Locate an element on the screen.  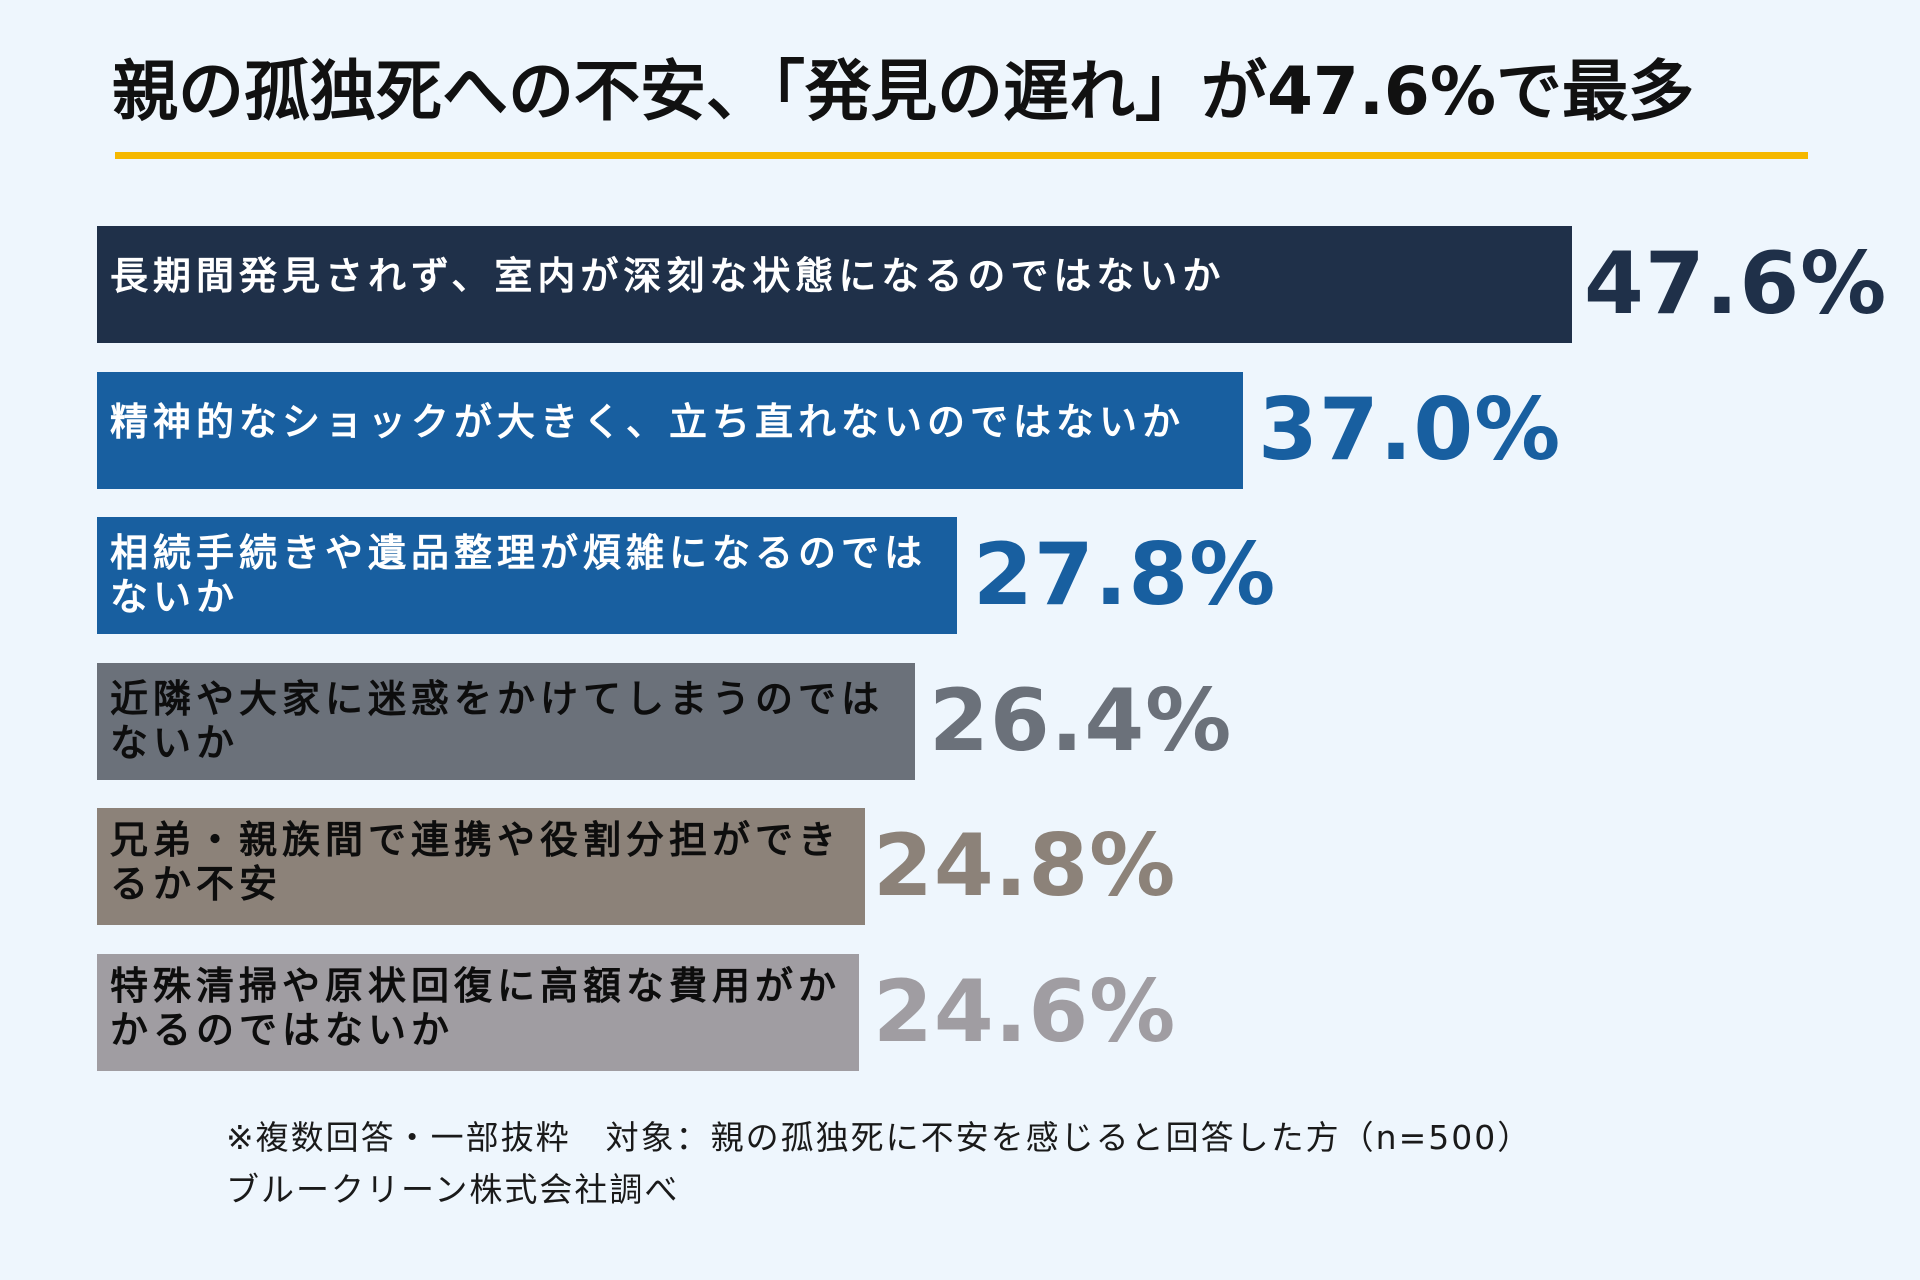
bar: 兄弟・親族間で連携や役割分担ができるか不安 is located at coordinates (481, 866).